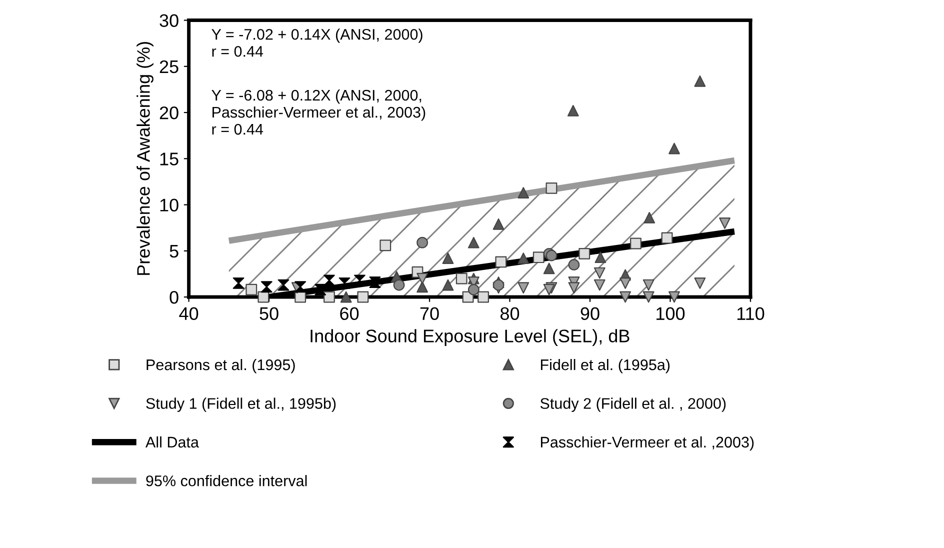 Image resolution: width=944 pixels, height=548 pixels. Describe the element at coordinates (220, 366) in the screenshot. I see `legend-label: Pearsons et al. (1995)` at that location.